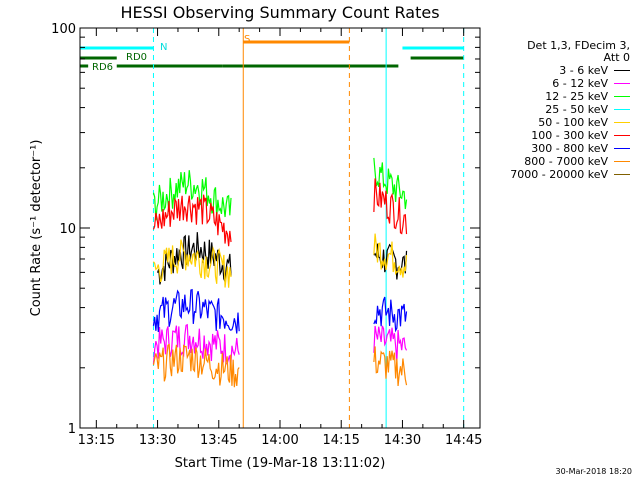 The height and width of the screenshot is (480, 640). I want to click on legend-entry-800-7000-kev: 800 - 7000 keV, so click(560, 161).